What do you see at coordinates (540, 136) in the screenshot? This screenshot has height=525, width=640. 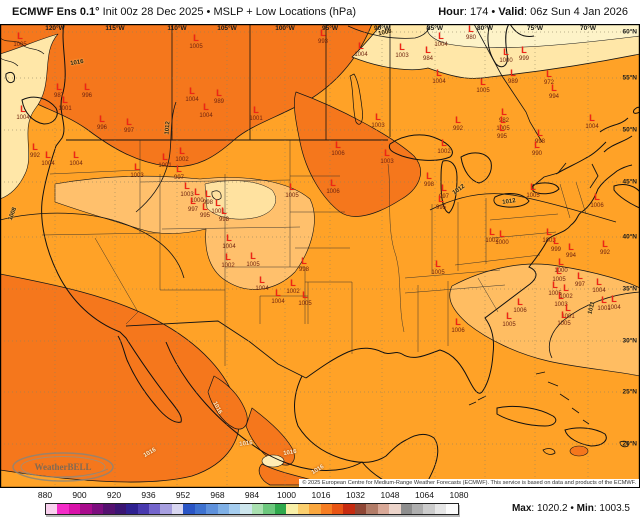 I see `low-pressure-marker: L 998` at bounding box center [540, 136].